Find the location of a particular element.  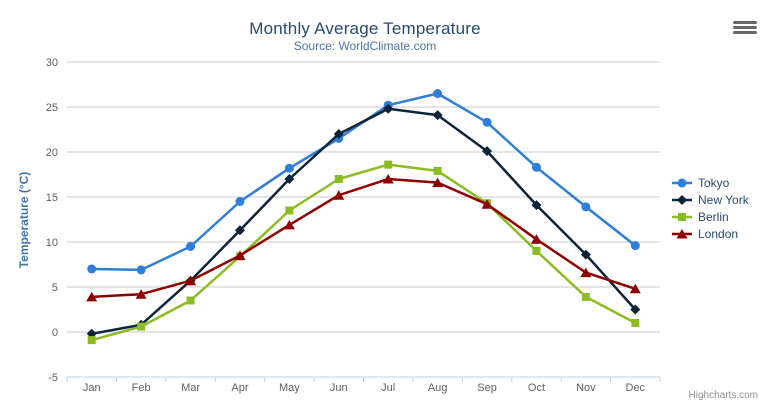

point-london-aug is located at coordinates (438, 182).